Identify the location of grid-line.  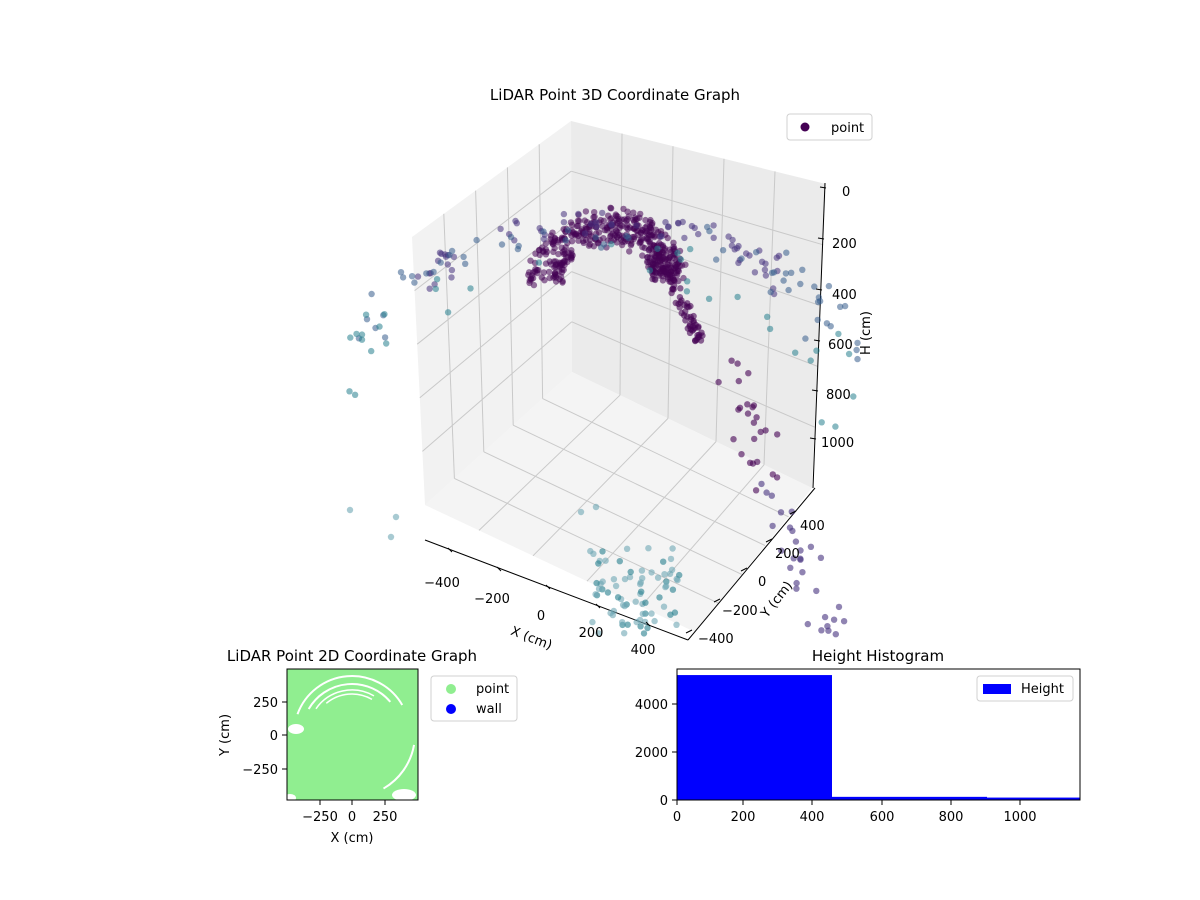
(621, 264).